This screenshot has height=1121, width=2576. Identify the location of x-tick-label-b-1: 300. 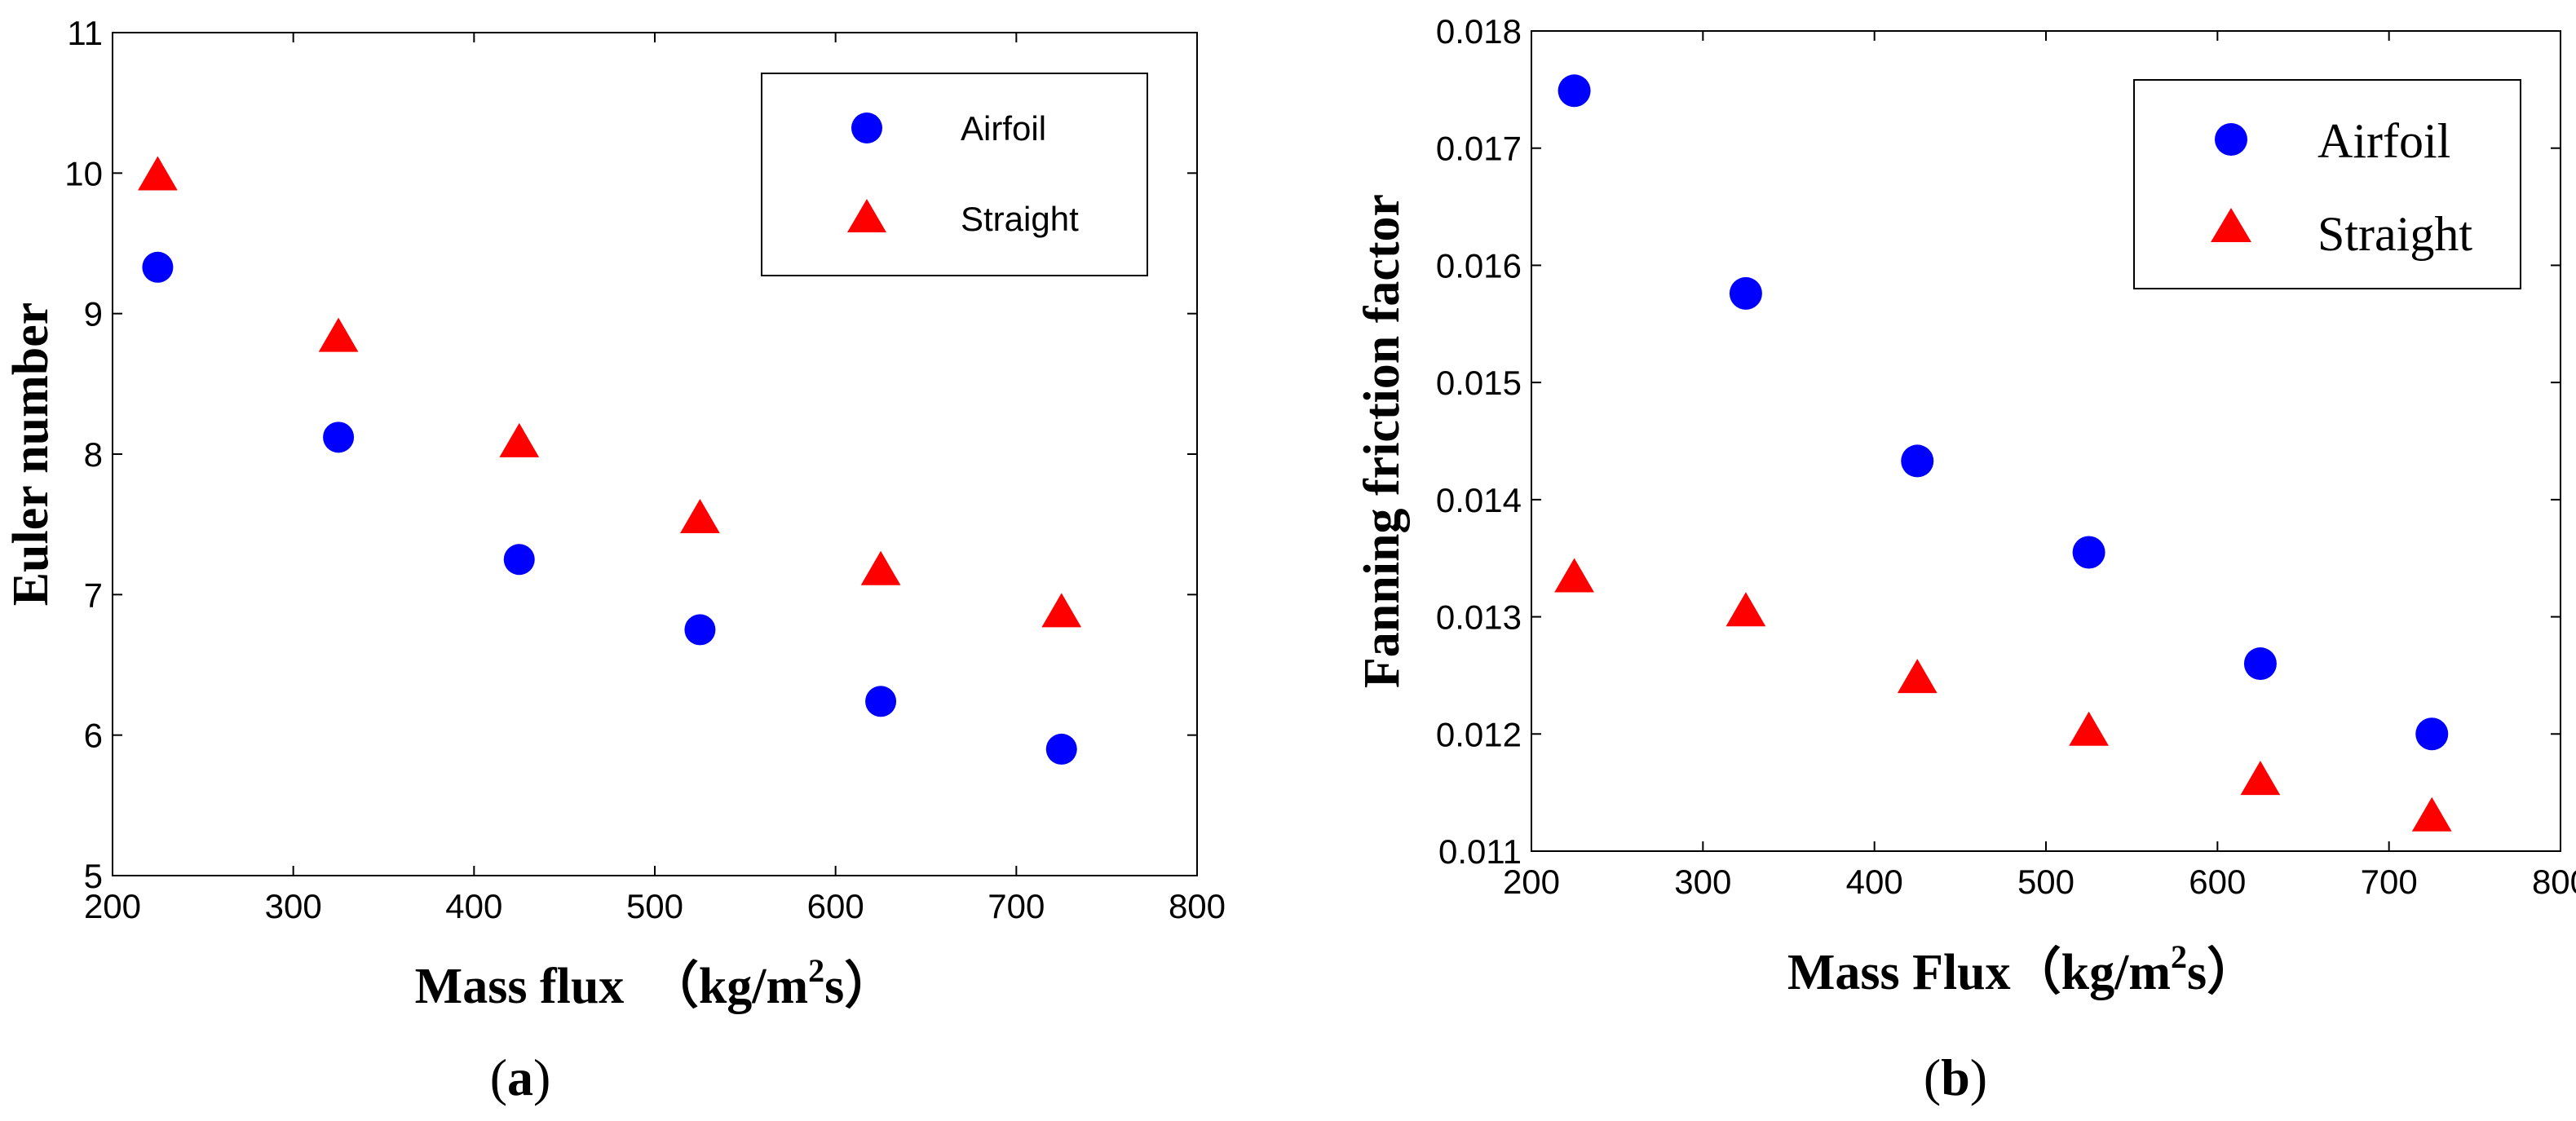
(1702, 882).